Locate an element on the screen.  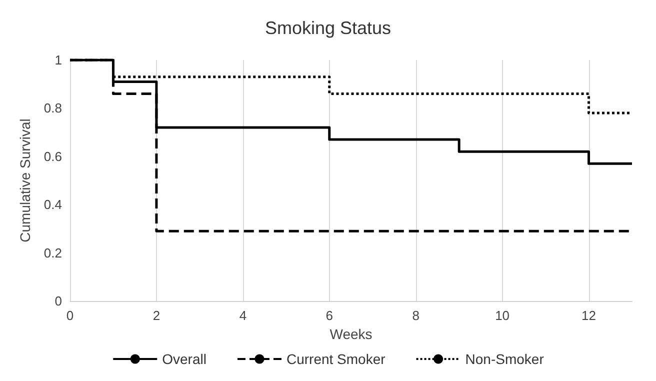
y-tick-label: 0.6 is located at coordinates (53, 156).